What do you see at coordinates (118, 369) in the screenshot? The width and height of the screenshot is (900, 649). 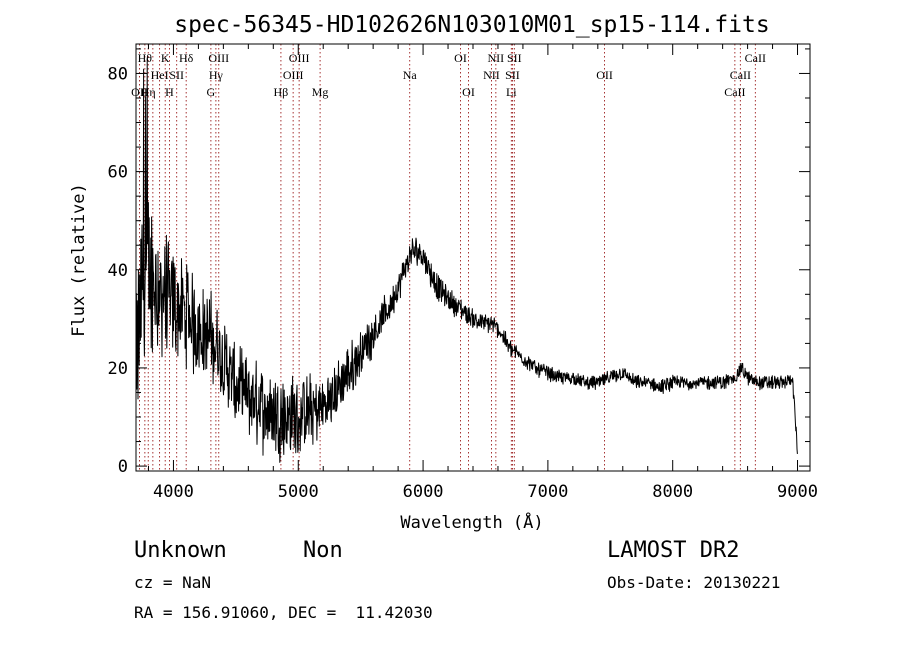 I see `y-tick-label: 20` at bounding box center [118, 369].